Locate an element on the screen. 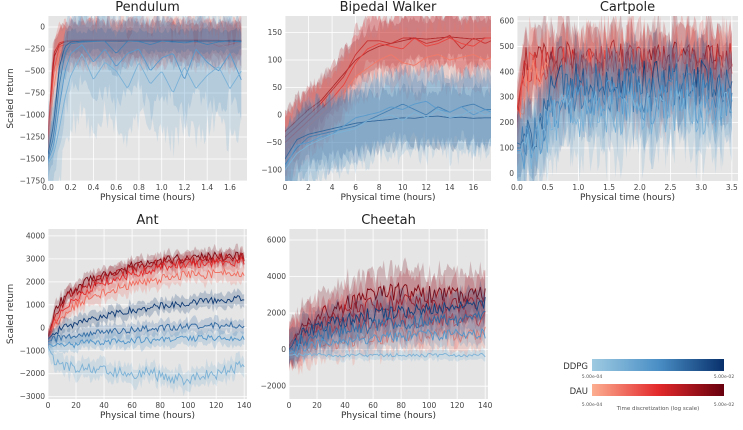  ddpg-colorbar-max: 5.00e-02 is located at coordinates (724, 377).